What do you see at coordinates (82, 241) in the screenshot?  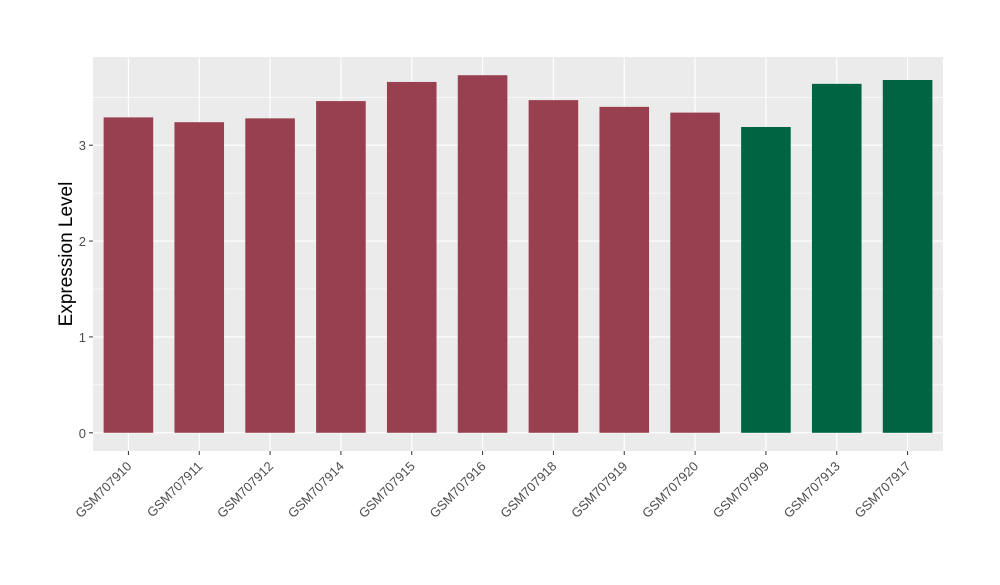 I see `y-tick-label: 2` at bounding box center [82, 241].